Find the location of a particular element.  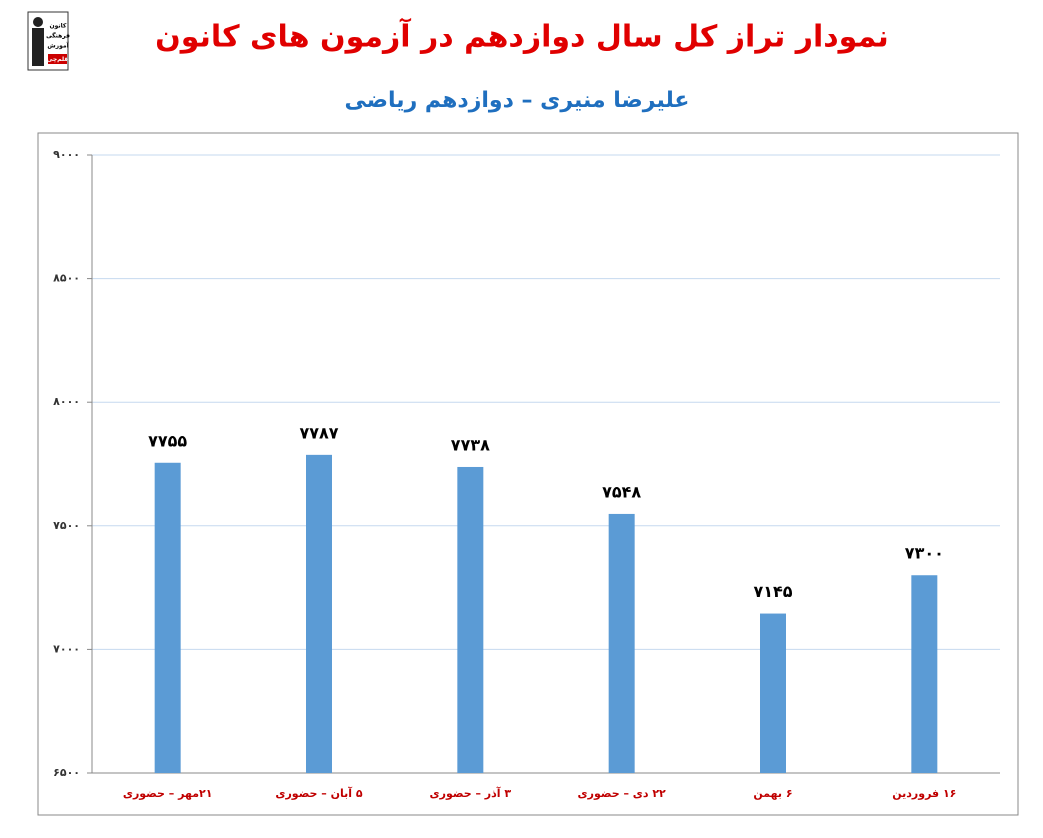

x-tick-label: ۶ بهمن is located at coordinates (772, 793).